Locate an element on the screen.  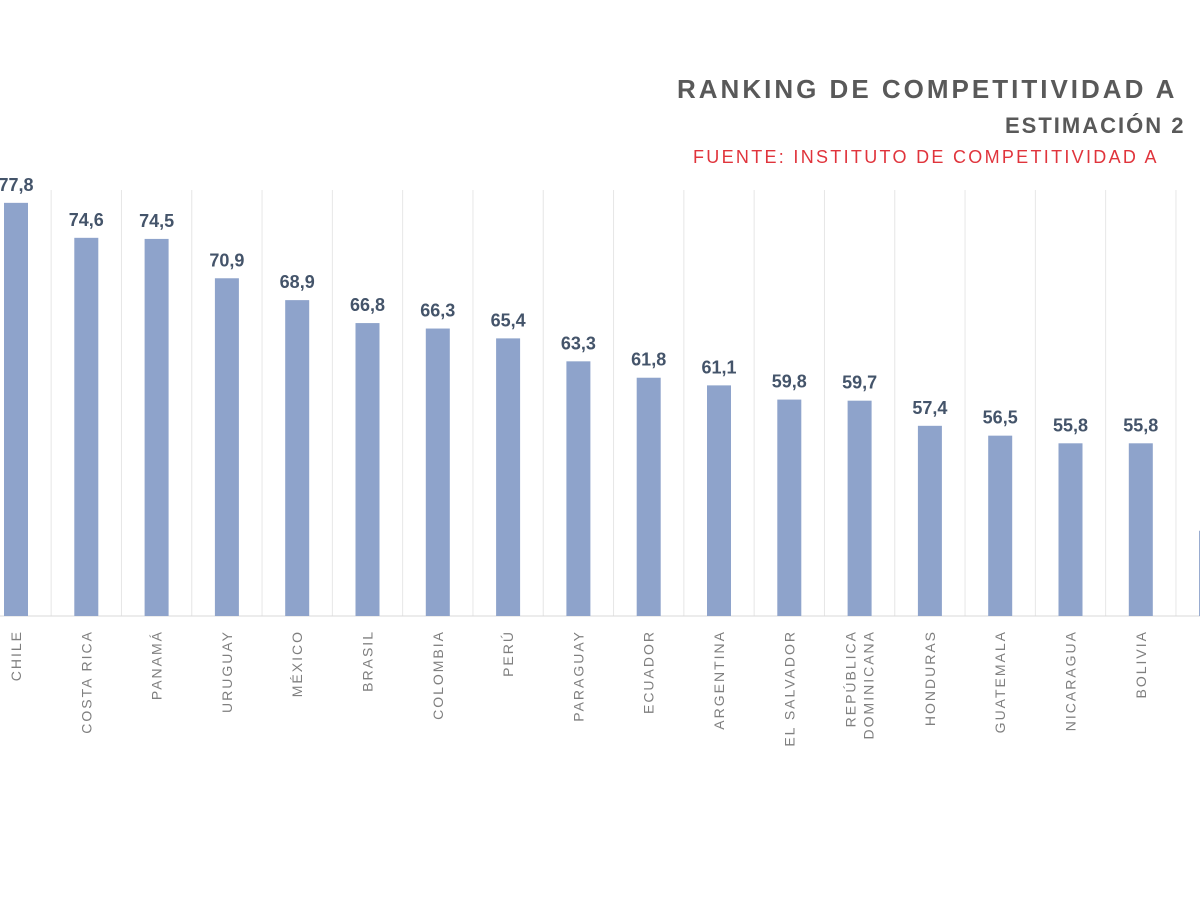
chart-subtitle: ESTIMACIÓN 2 is located at coordinates (1095, 125).